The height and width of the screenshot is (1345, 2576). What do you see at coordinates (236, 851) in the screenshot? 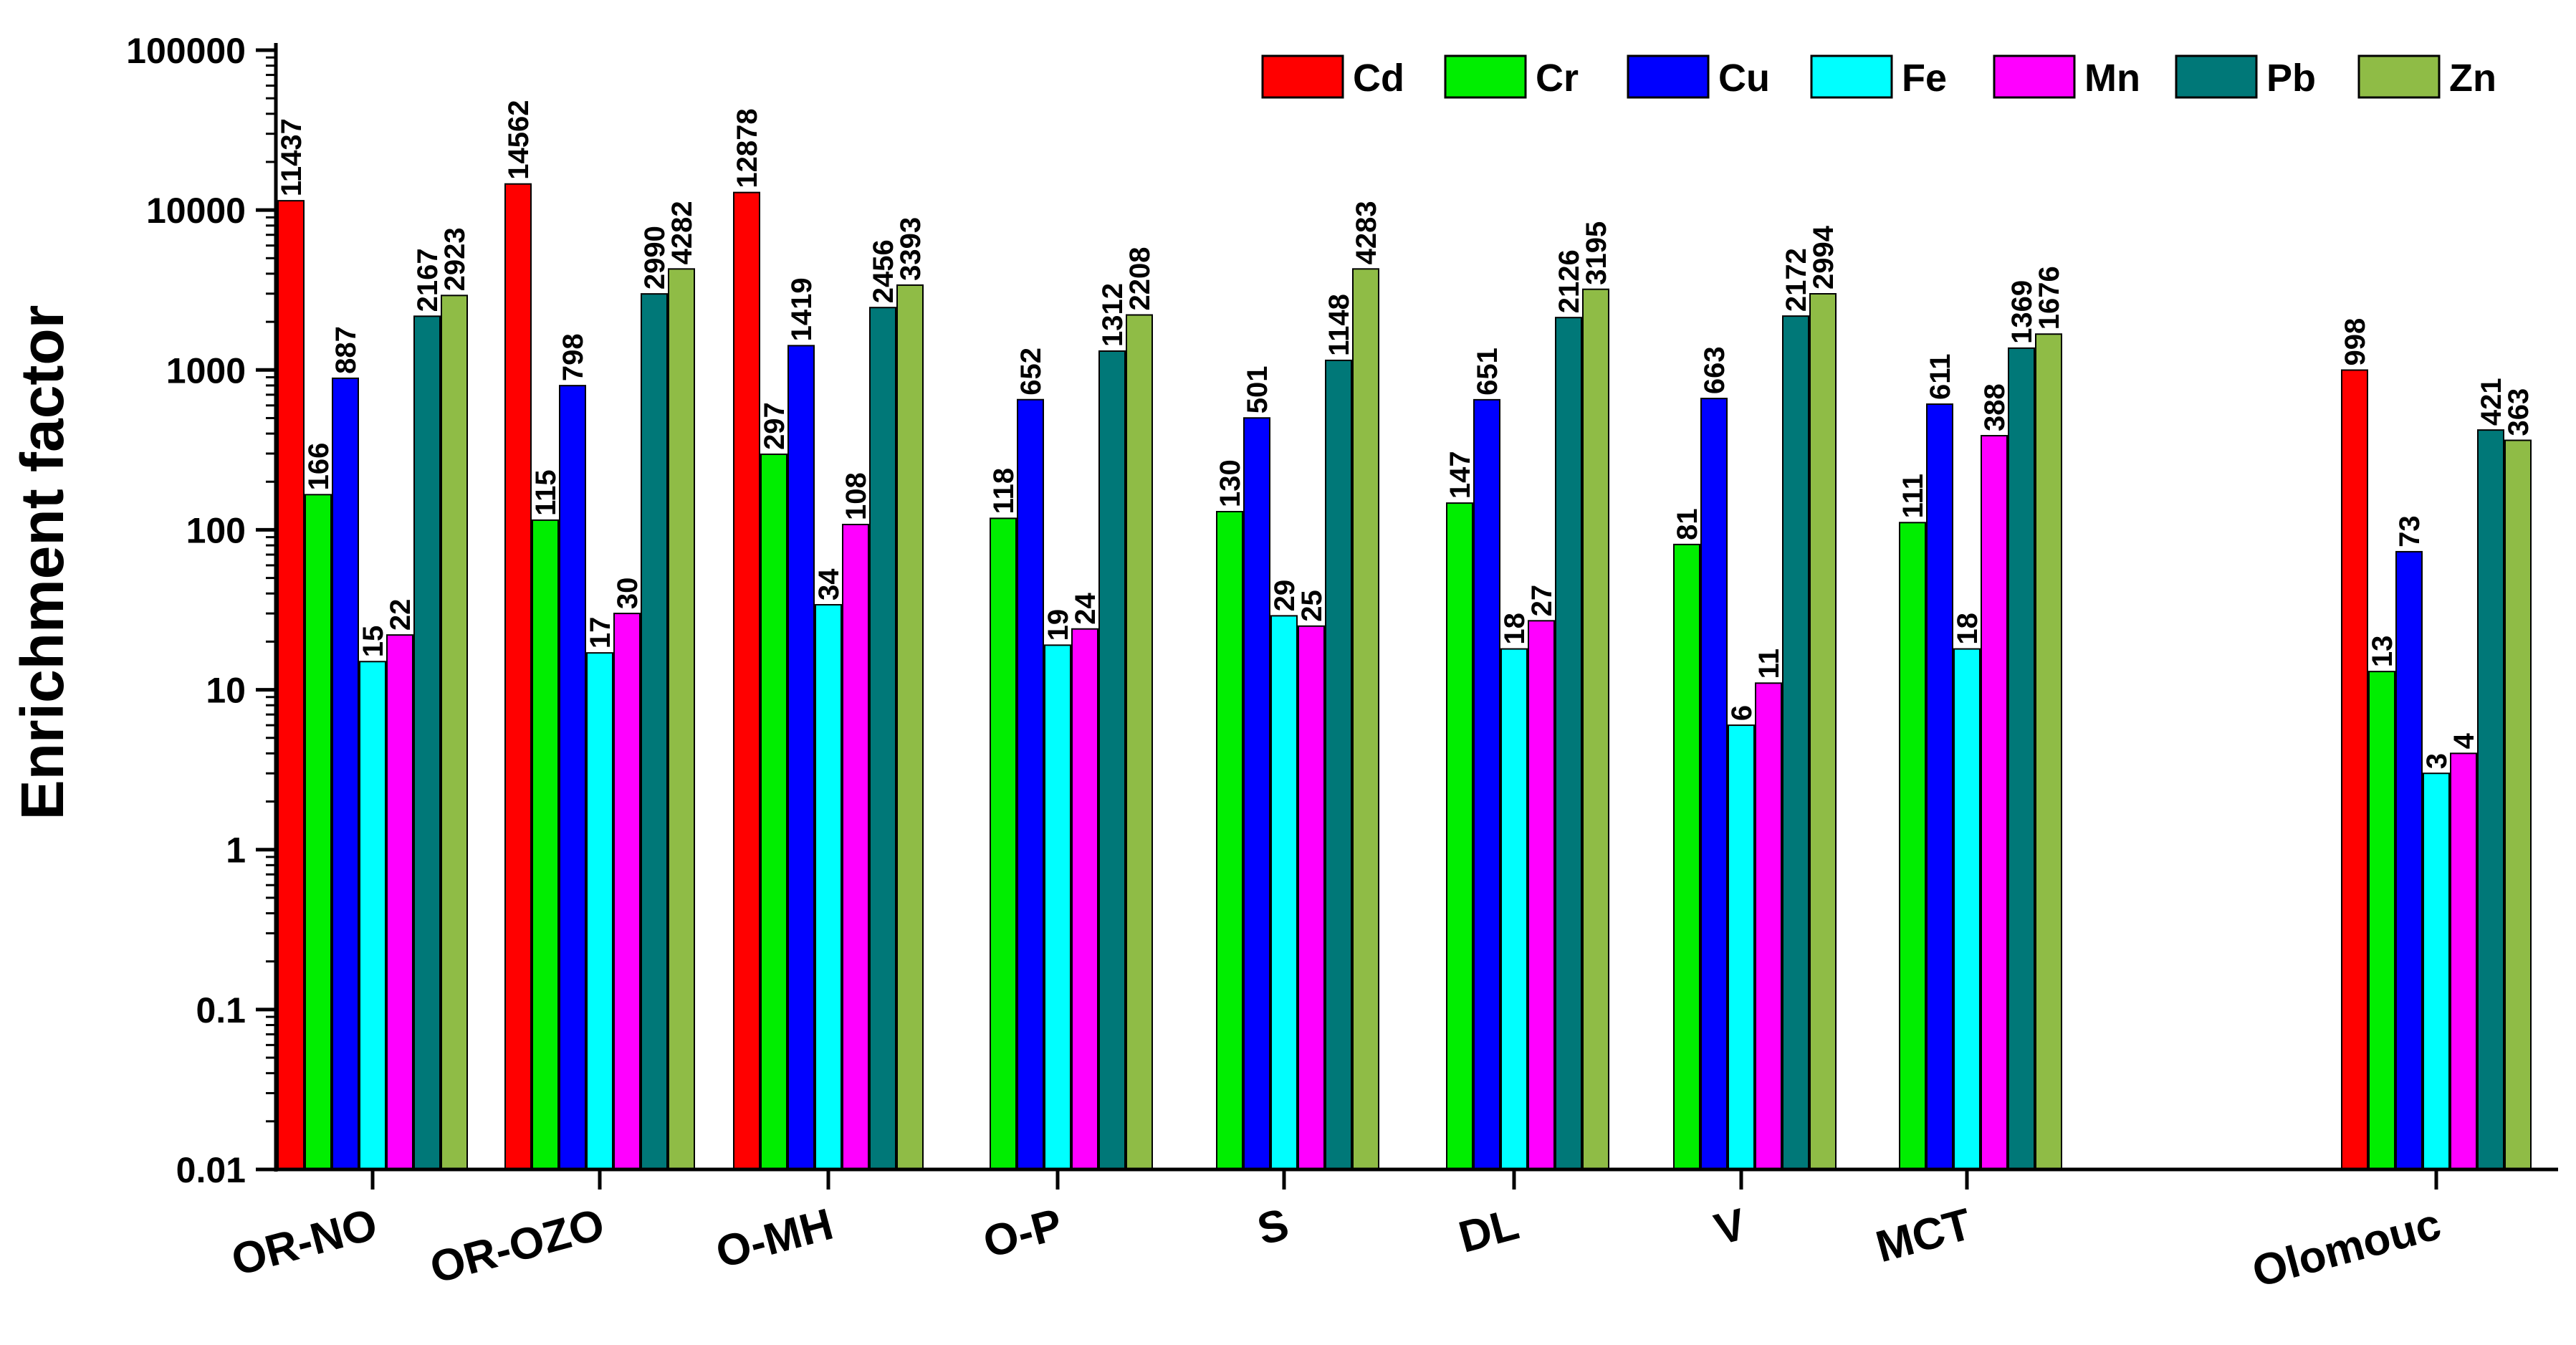
I see `y-tick-label: 1` at bounding box center [236, 851].